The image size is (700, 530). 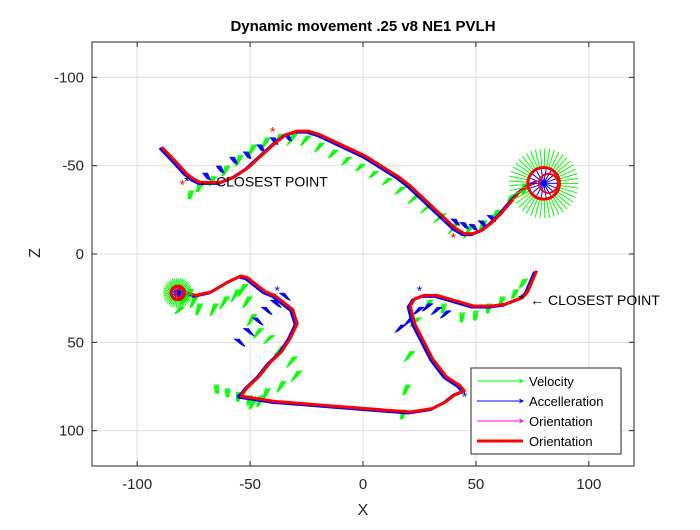 What do you see at coordinates (35, 253) in the screenshot?
I see `y-axis-label: Z` at bounding box center [35, 253].